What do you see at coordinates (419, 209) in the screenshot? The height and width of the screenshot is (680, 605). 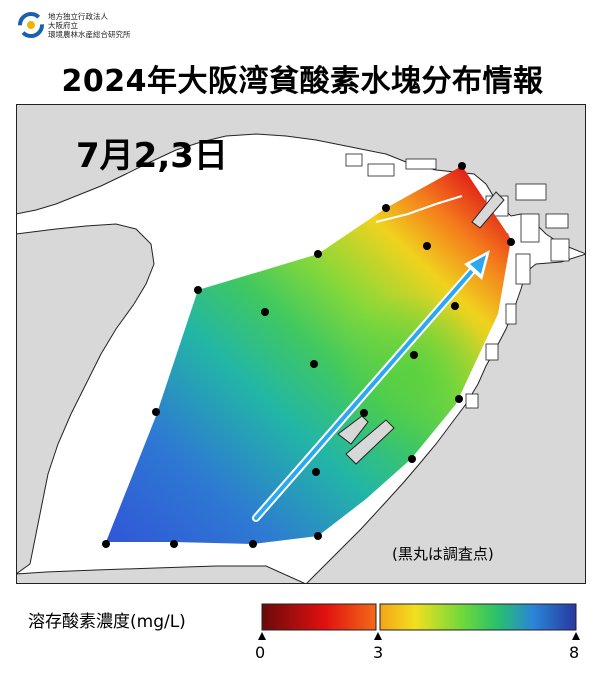 I see `breakwater` at bounding box center [419, 209].